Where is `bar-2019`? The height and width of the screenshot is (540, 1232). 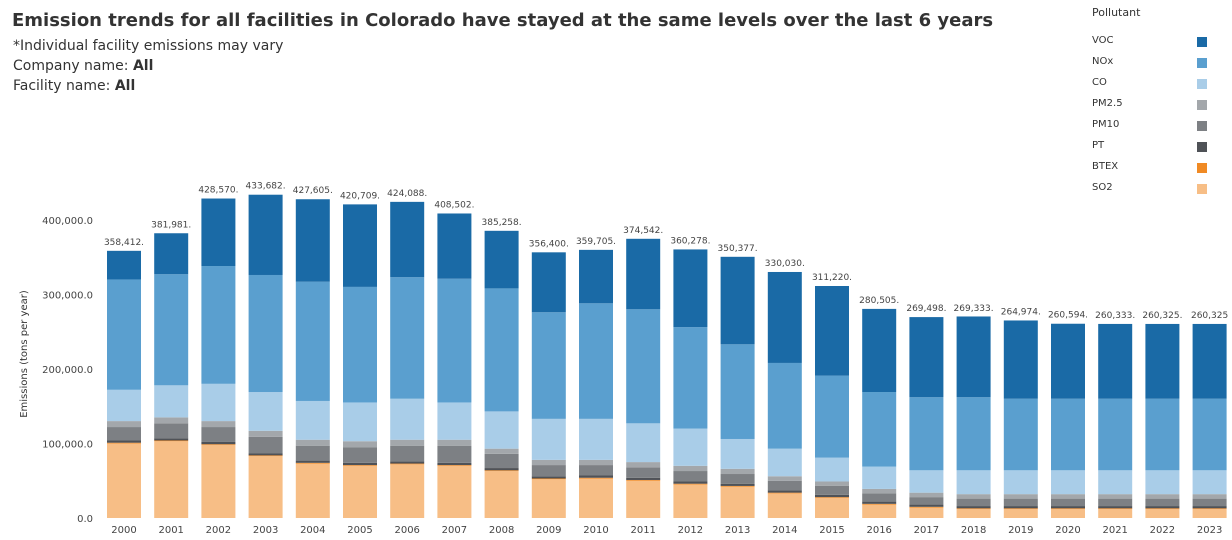 bar-2019 is located at coordinates (1020, 419).